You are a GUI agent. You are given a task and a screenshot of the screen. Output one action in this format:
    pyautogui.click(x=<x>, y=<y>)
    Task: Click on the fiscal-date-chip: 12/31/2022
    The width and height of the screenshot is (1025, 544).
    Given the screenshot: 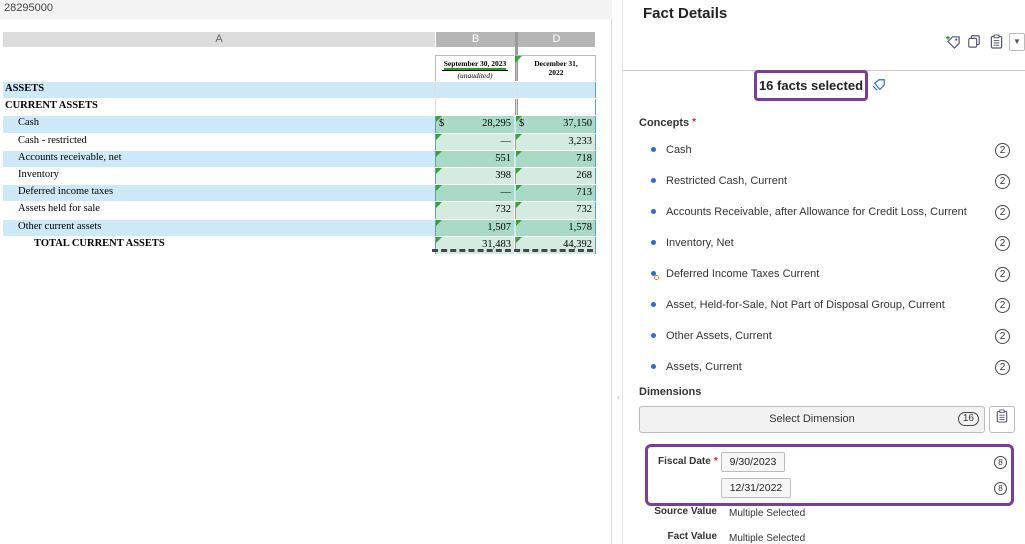 What is the action you would take?
    pyautogui.click(x=756, y=488)
    